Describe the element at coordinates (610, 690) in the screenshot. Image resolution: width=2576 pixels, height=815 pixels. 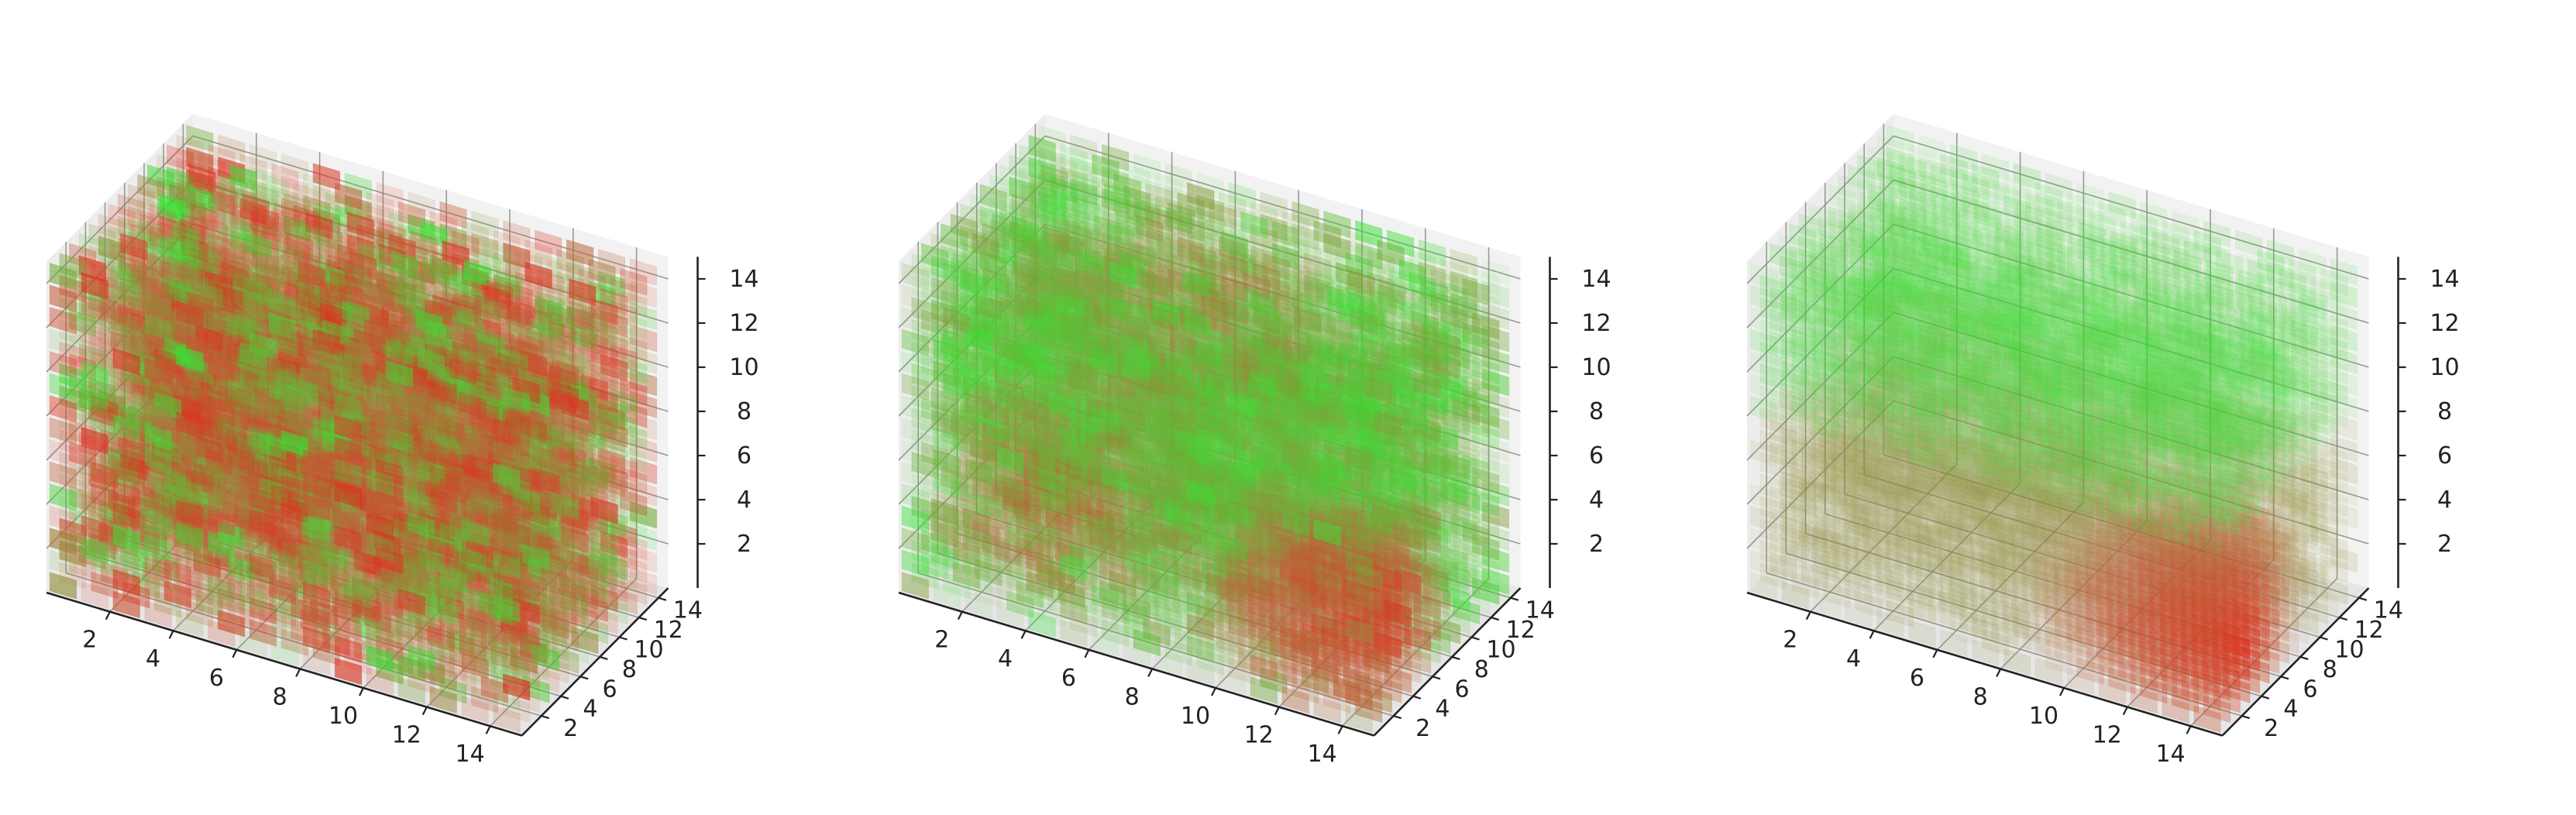
I see `y-tick-label: 6` at that location.